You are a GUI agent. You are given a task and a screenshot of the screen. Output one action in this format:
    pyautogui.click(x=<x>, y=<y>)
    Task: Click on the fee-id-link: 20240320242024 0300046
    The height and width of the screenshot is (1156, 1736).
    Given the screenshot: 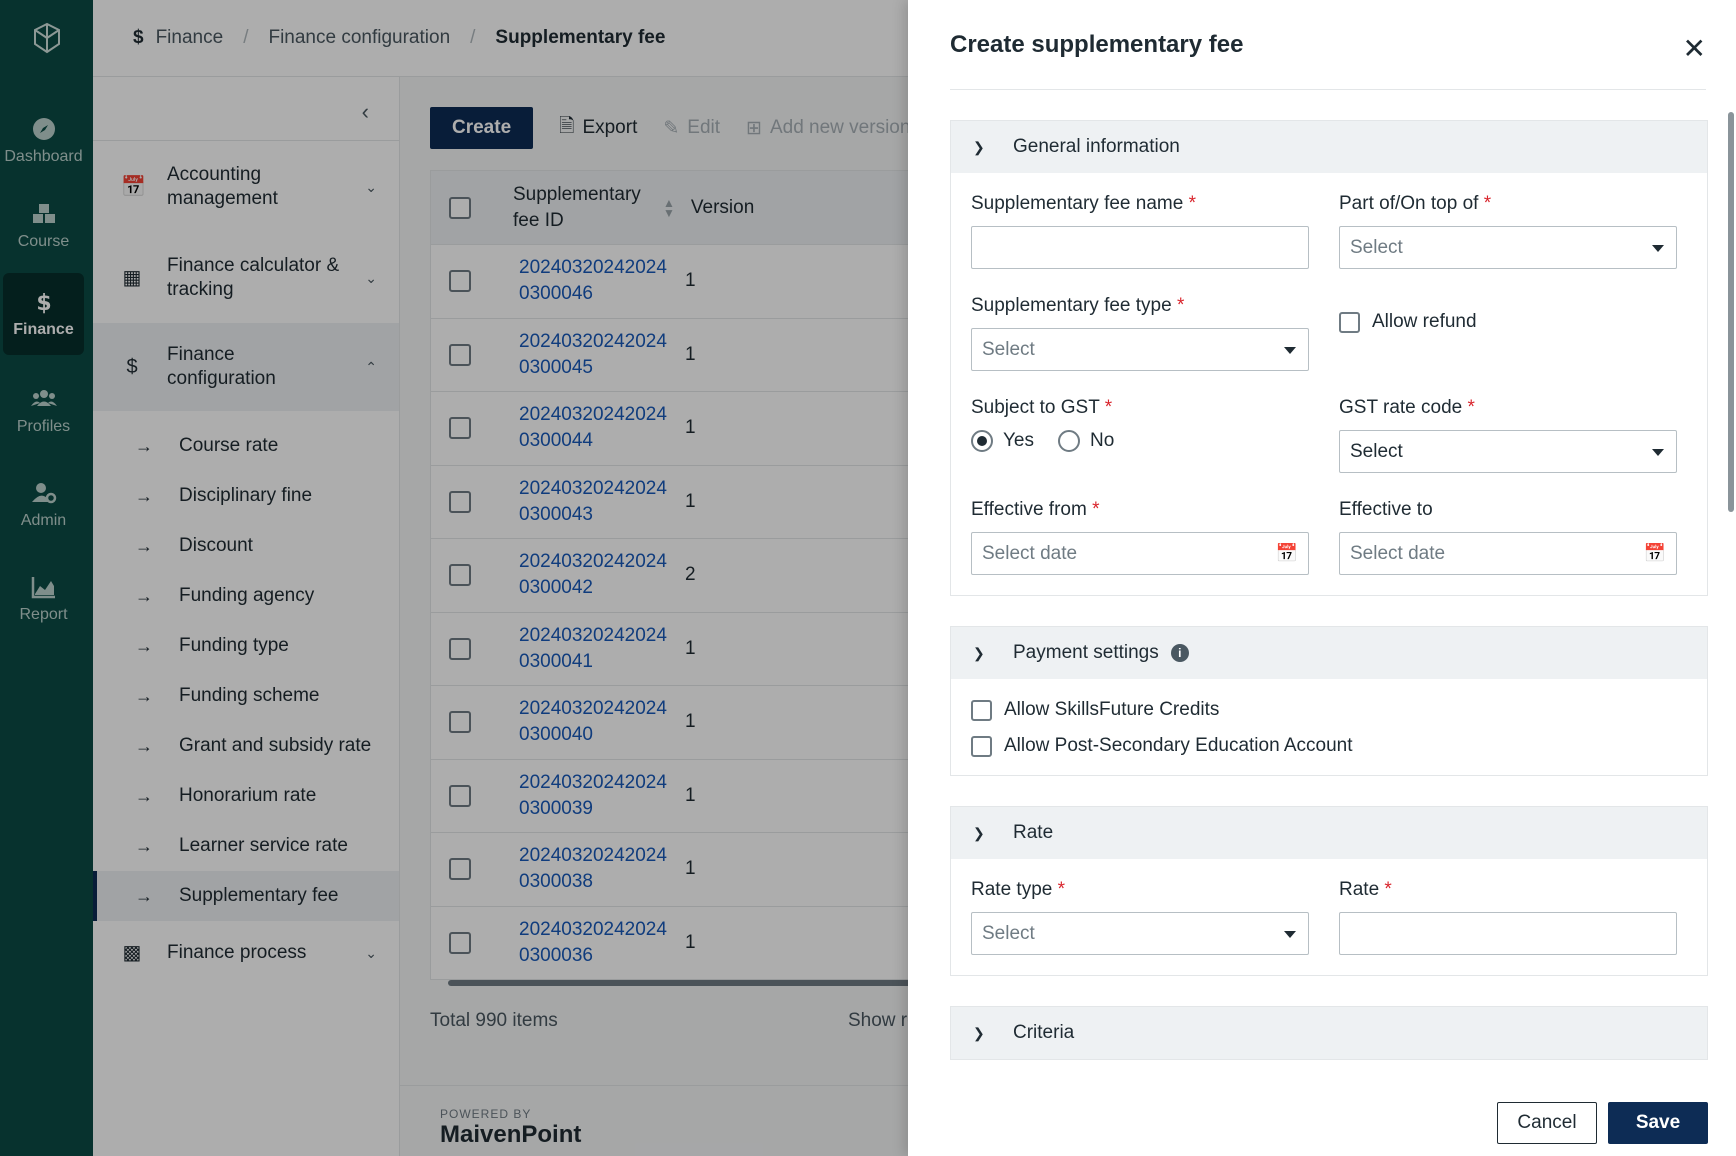 What is the action you would take?
    pyautogui.click(x=593, y=281)
    